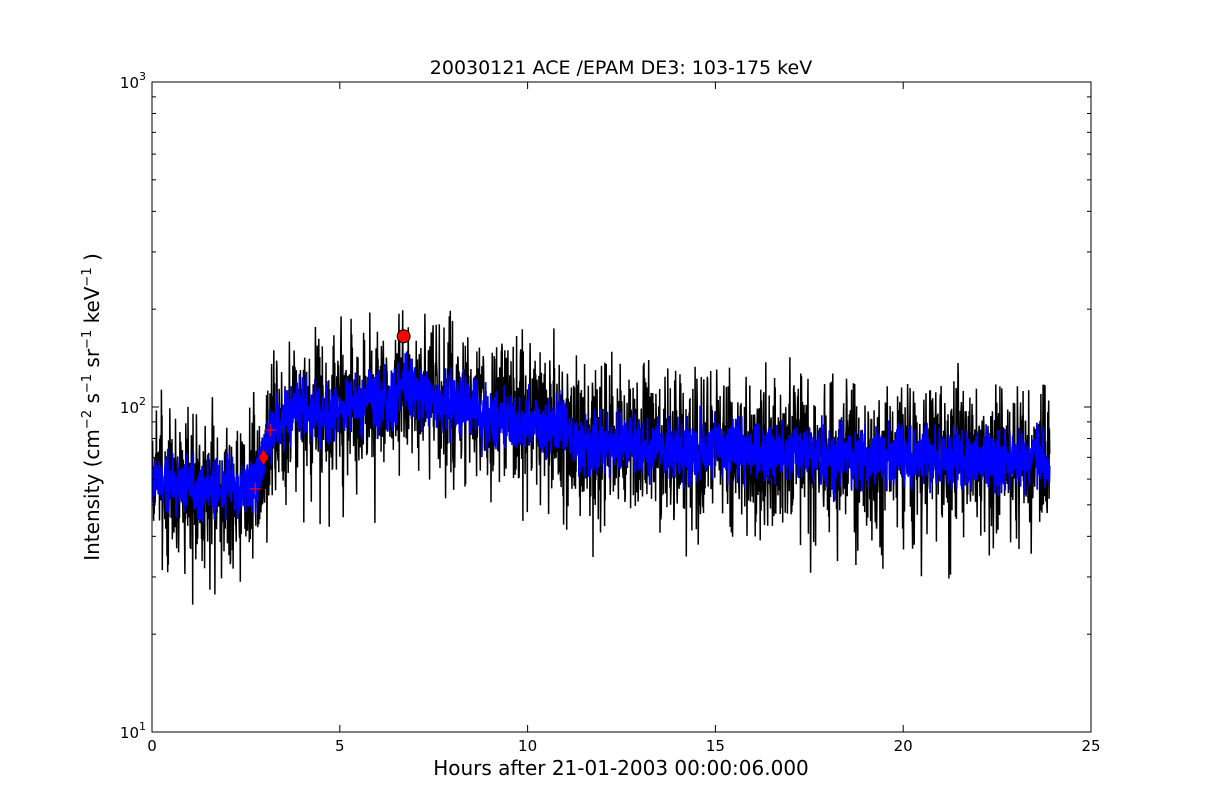 This screenshot has height=812, width=1212. I want to click on y-tick-label: 10¹, so click(133, 731).